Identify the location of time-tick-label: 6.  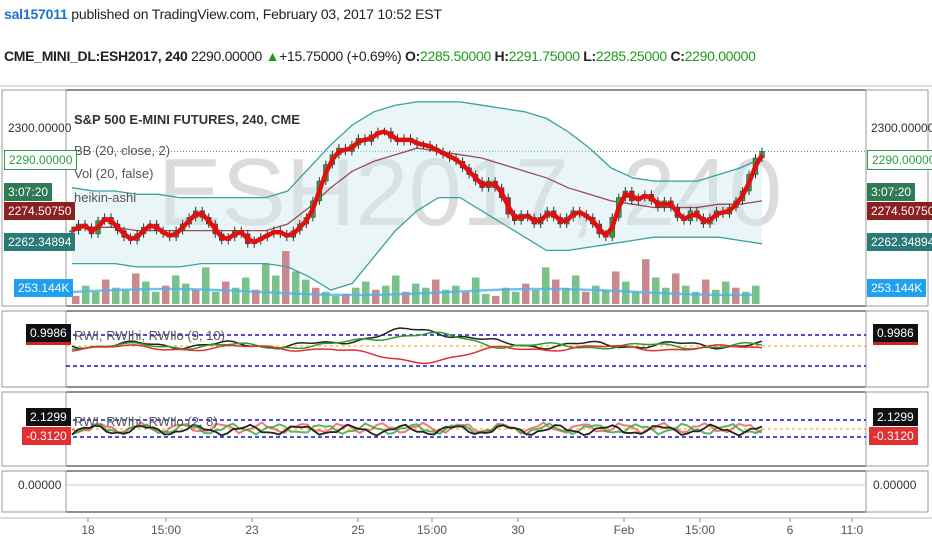
(790, 530).